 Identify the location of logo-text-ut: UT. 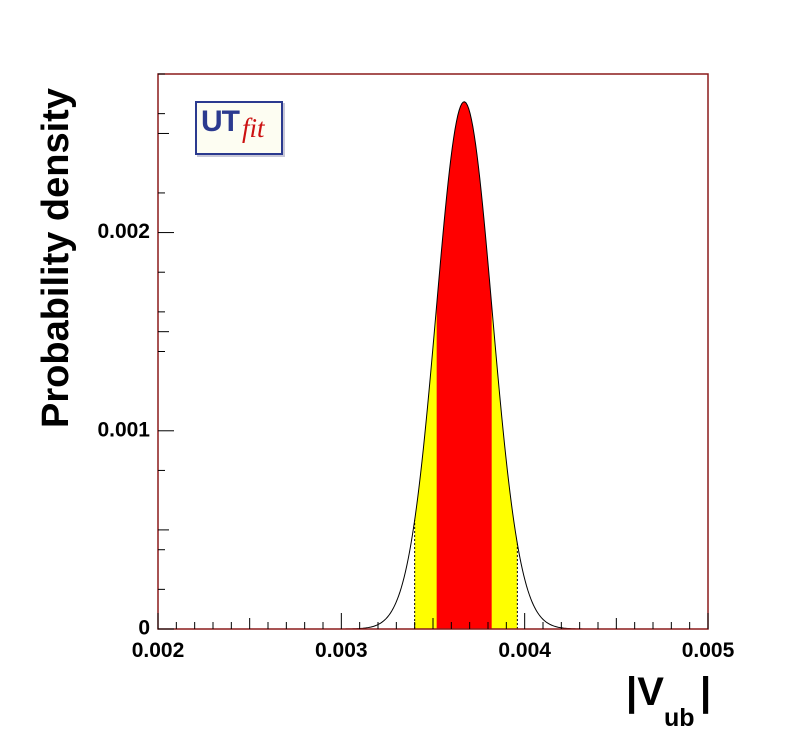
(220, 121).